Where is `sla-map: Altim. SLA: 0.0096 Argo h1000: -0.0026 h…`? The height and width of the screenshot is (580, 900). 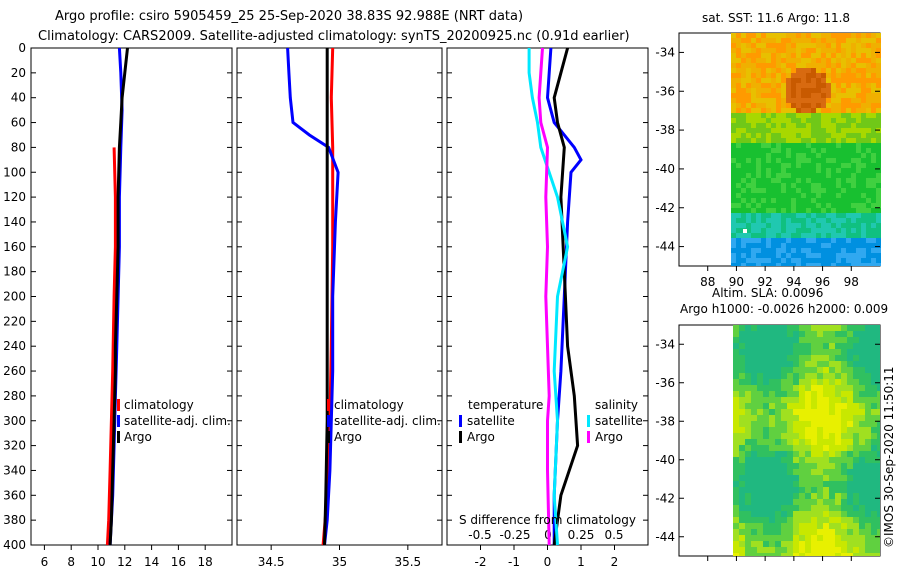
sla-map: Altim. SLA: 0.0096 Argo h1000: -0.0026 h… is located at coordinates (771, 423).